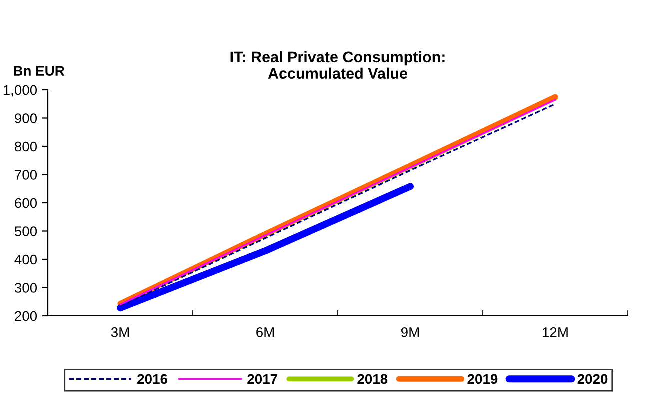 The width and height of the screenshot is (645, 400). I want to click on chart-title: IT: Real Private Consumption: Accumulated Value, so click(337, 65).